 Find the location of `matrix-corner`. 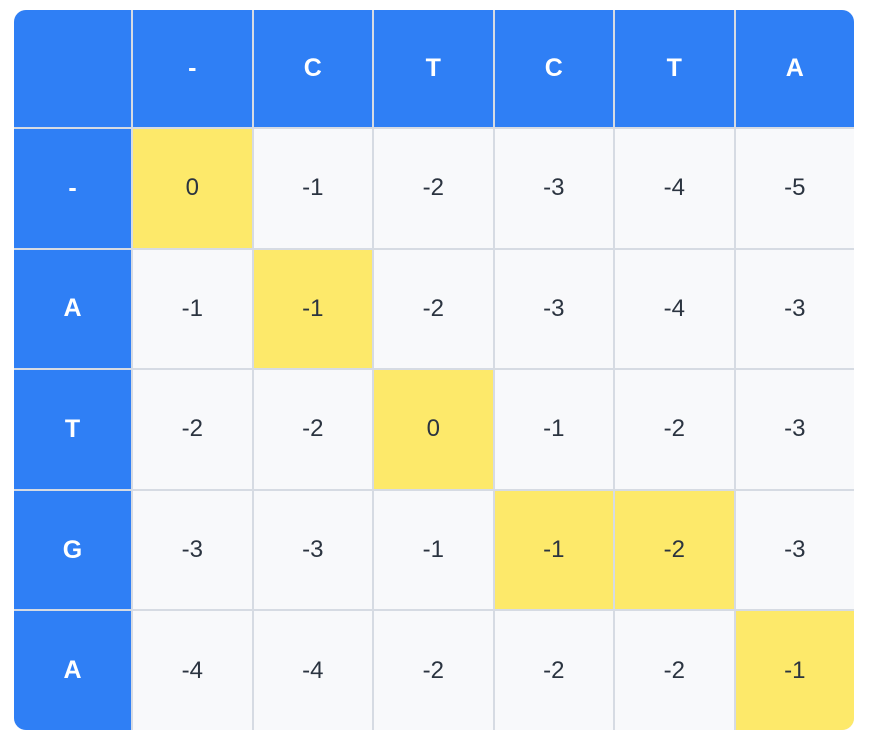

matrix-corner is located at coordinates (72, 68).